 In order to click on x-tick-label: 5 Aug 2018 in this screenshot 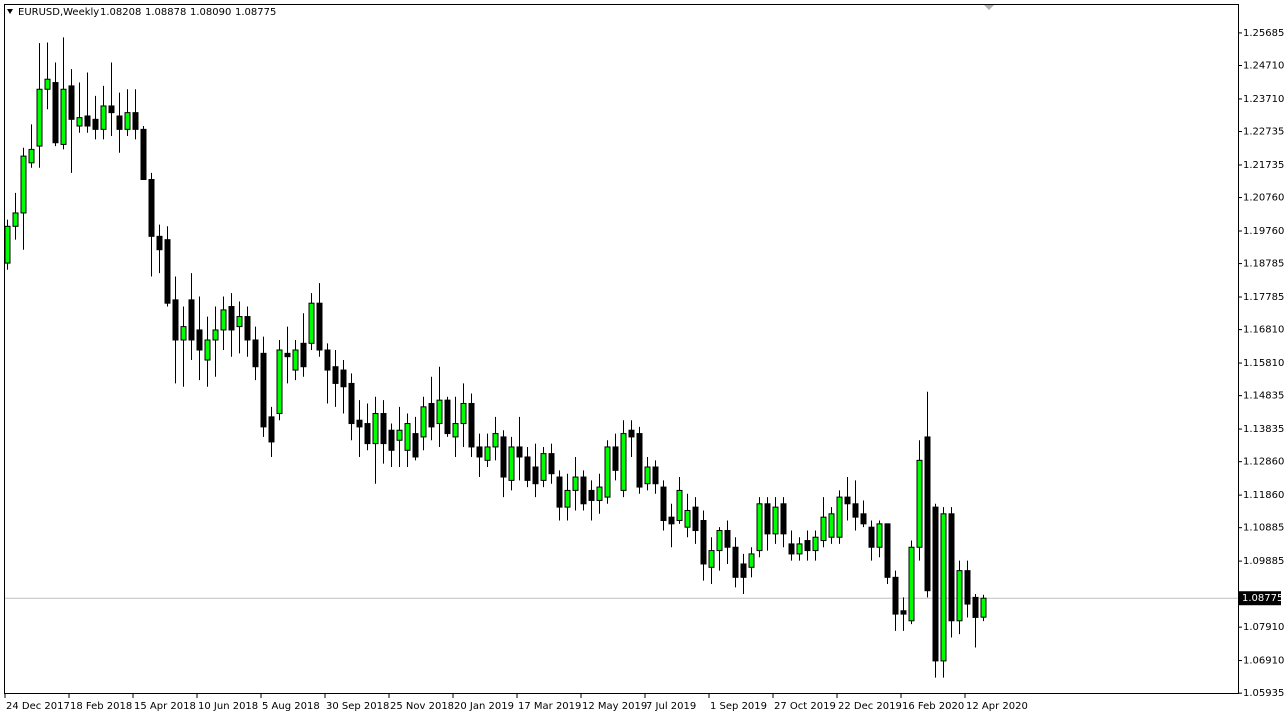, I will do `click(291, 706)`.